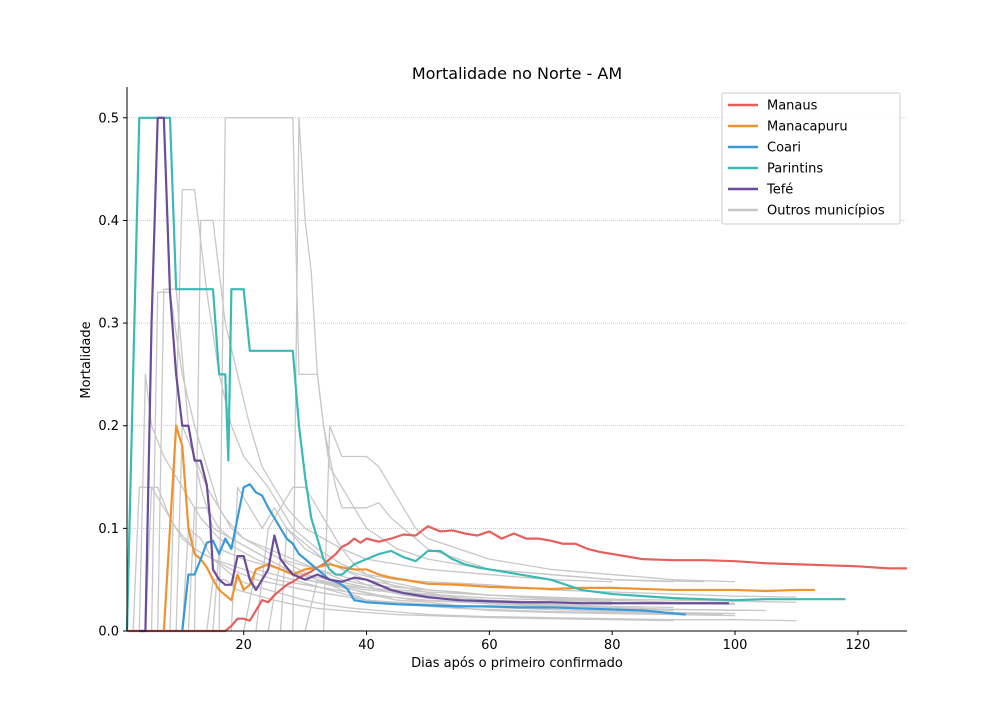 The width and height of the screenshot is (1008, 720). Describe the element at coordinates (108, 426) in the screenshot. I see `y-tick-label-2: 0.2` at that location.